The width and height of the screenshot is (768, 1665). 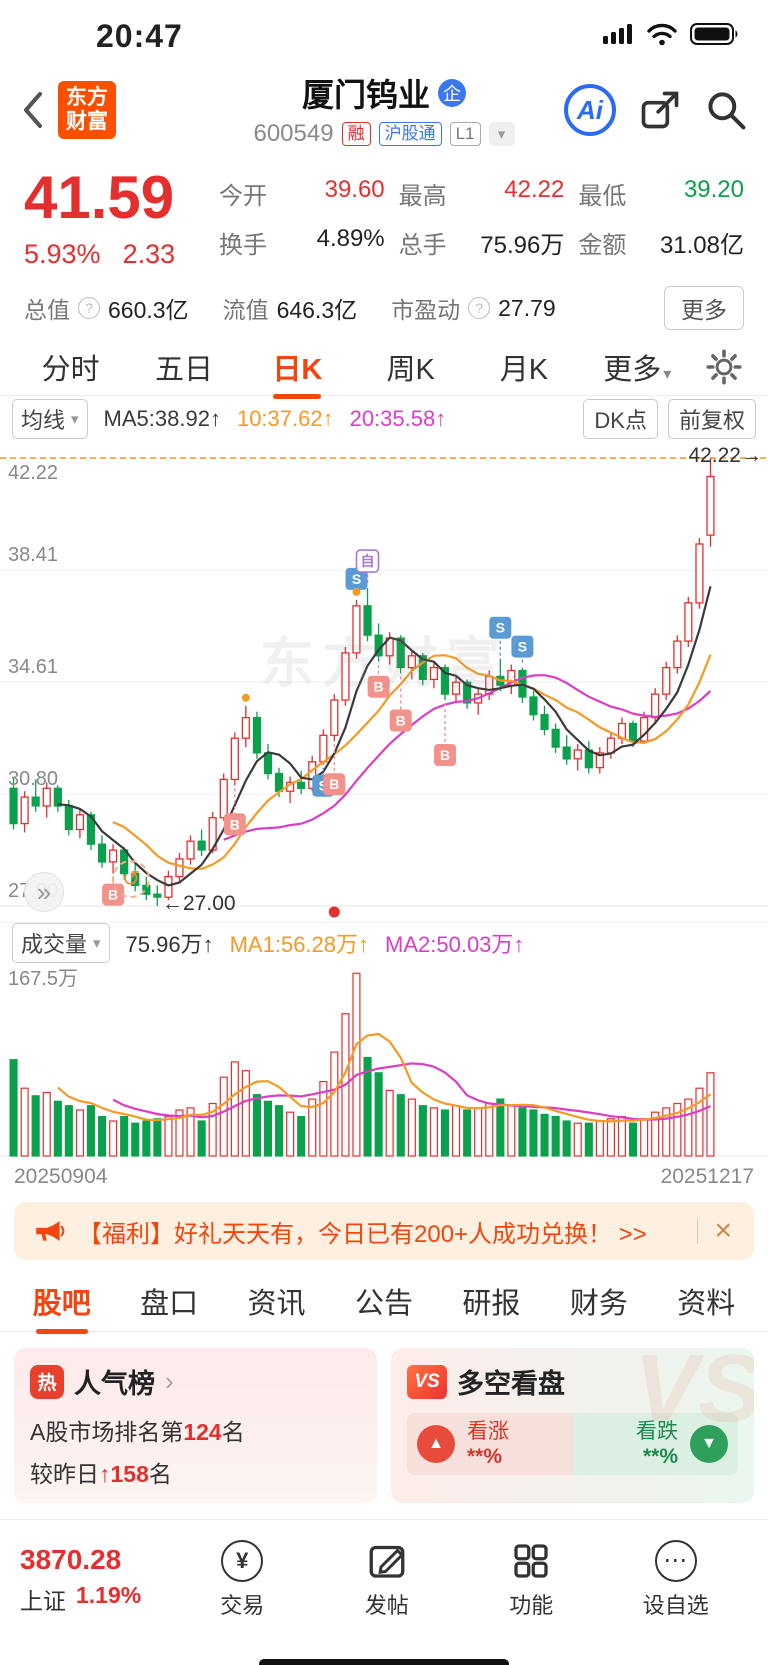 I want to click on dk-point-button: DK点, so click(x=620, y=419).